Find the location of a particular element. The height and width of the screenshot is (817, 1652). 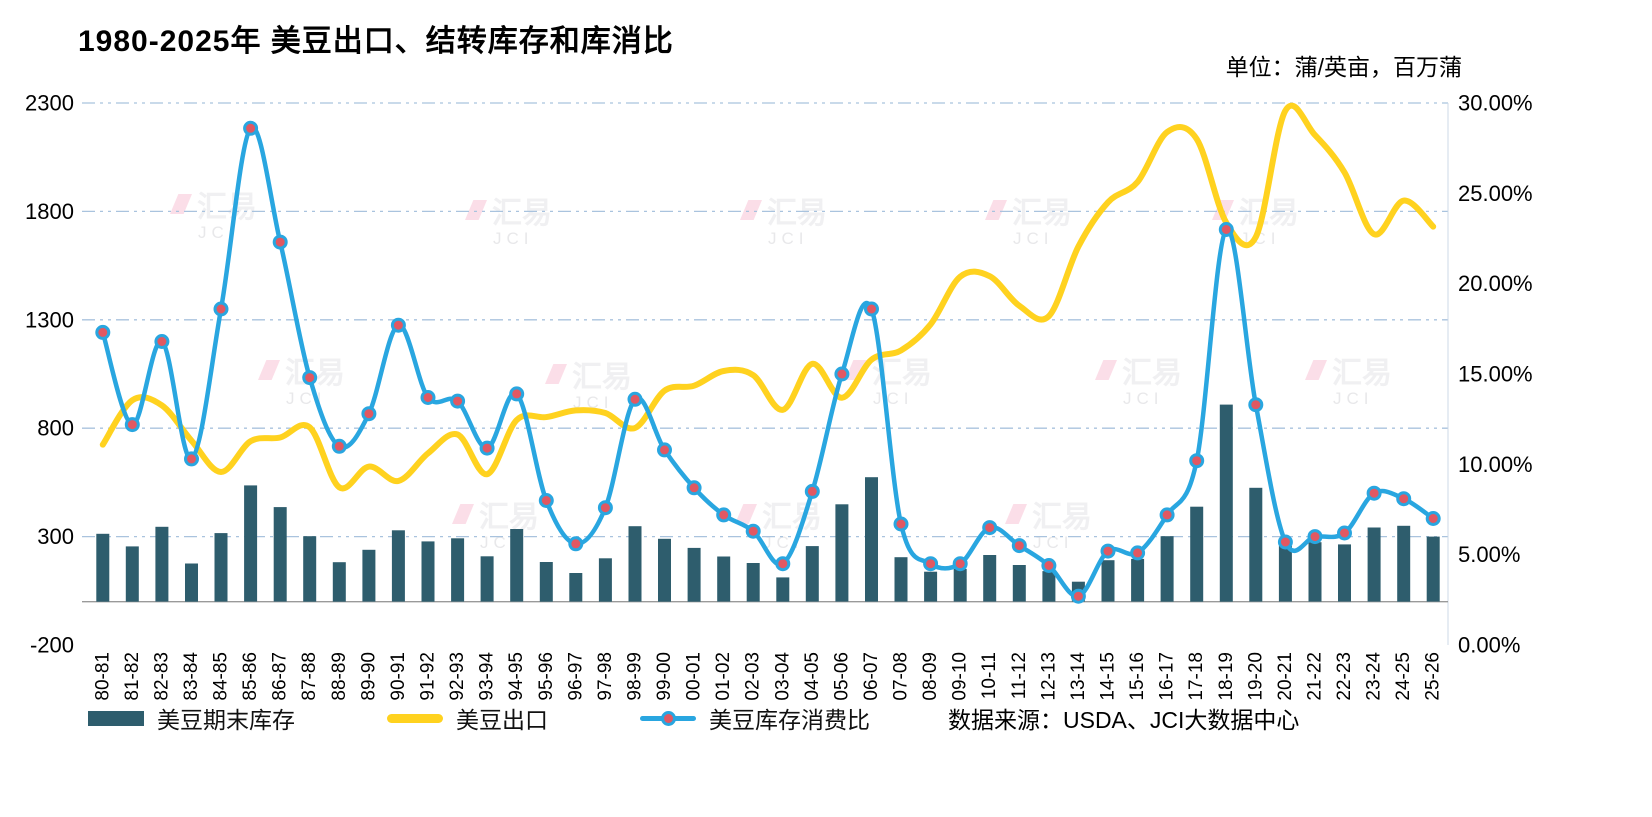

x-axis-label: 84-85 is located at coordinates (221, 676).